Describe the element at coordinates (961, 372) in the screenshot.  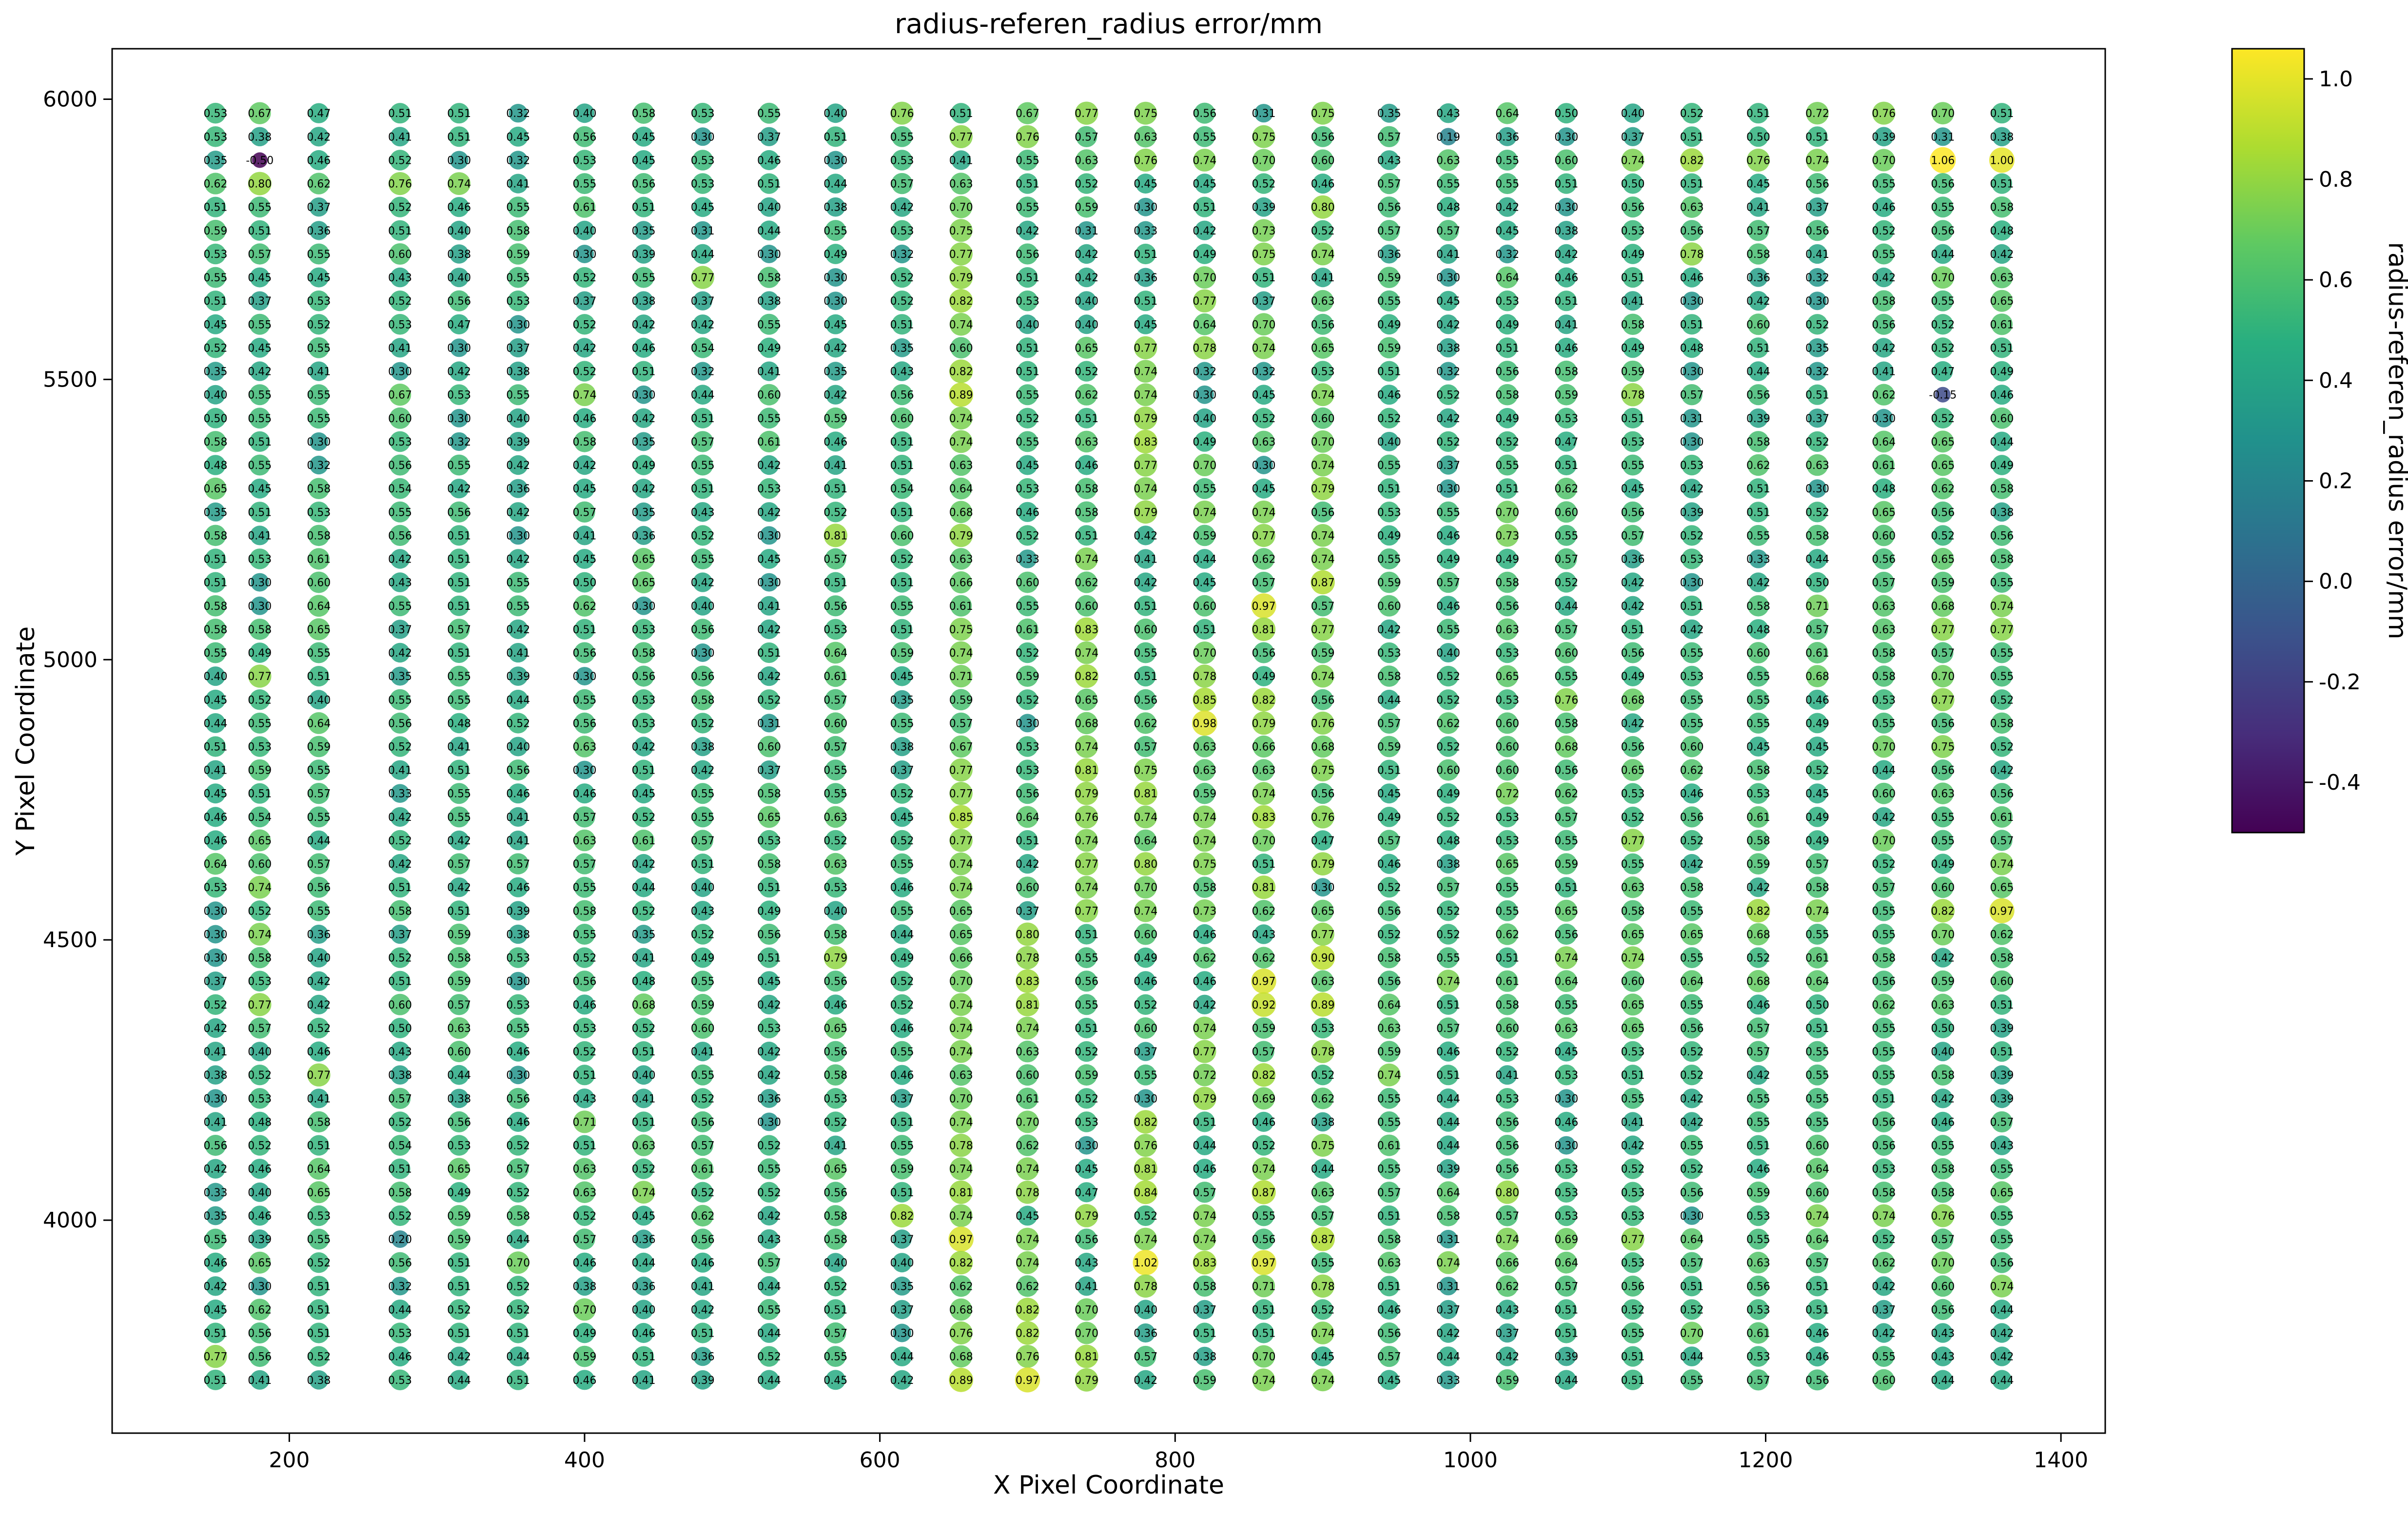
I see `data-point-label: 0.82` at that location.